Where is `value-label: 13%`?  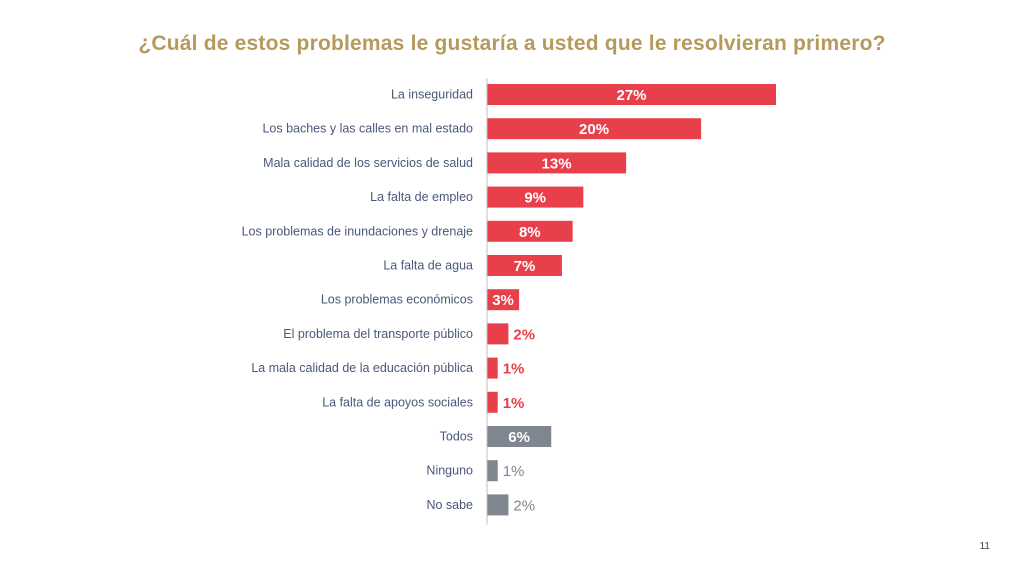 value-label: 13% is located at coordinates (557, 163).